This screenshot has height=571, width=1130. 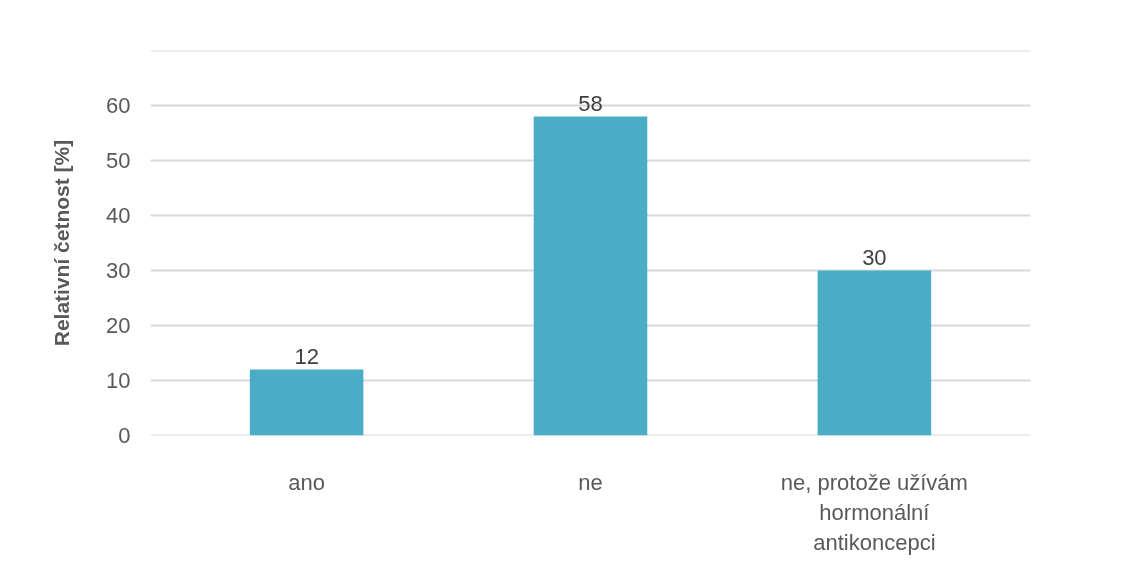 What do you see at coordinates (118, 215) in the screenshot?
I see `y-tick-label: 40` at bounding box center [118, 215].